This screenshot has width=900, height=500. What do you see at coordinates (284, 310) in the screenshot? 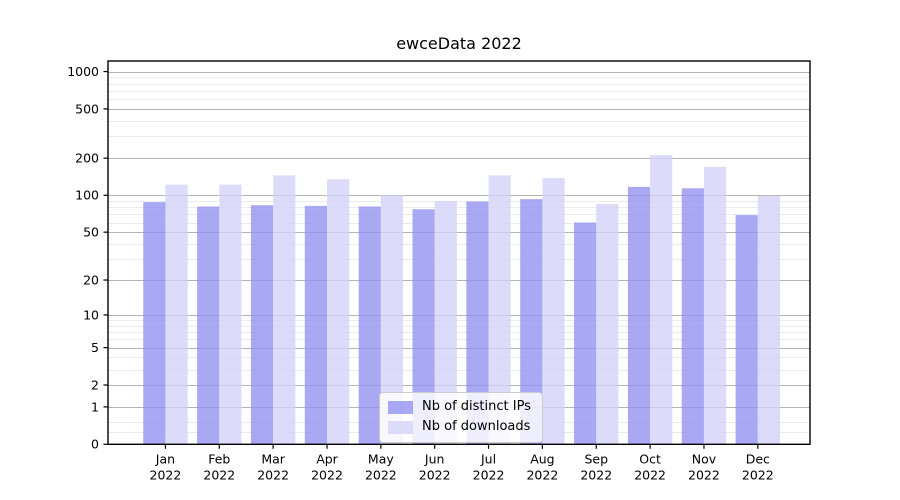
I see `bar-downloads-mar` at bounding box center [284, 310].